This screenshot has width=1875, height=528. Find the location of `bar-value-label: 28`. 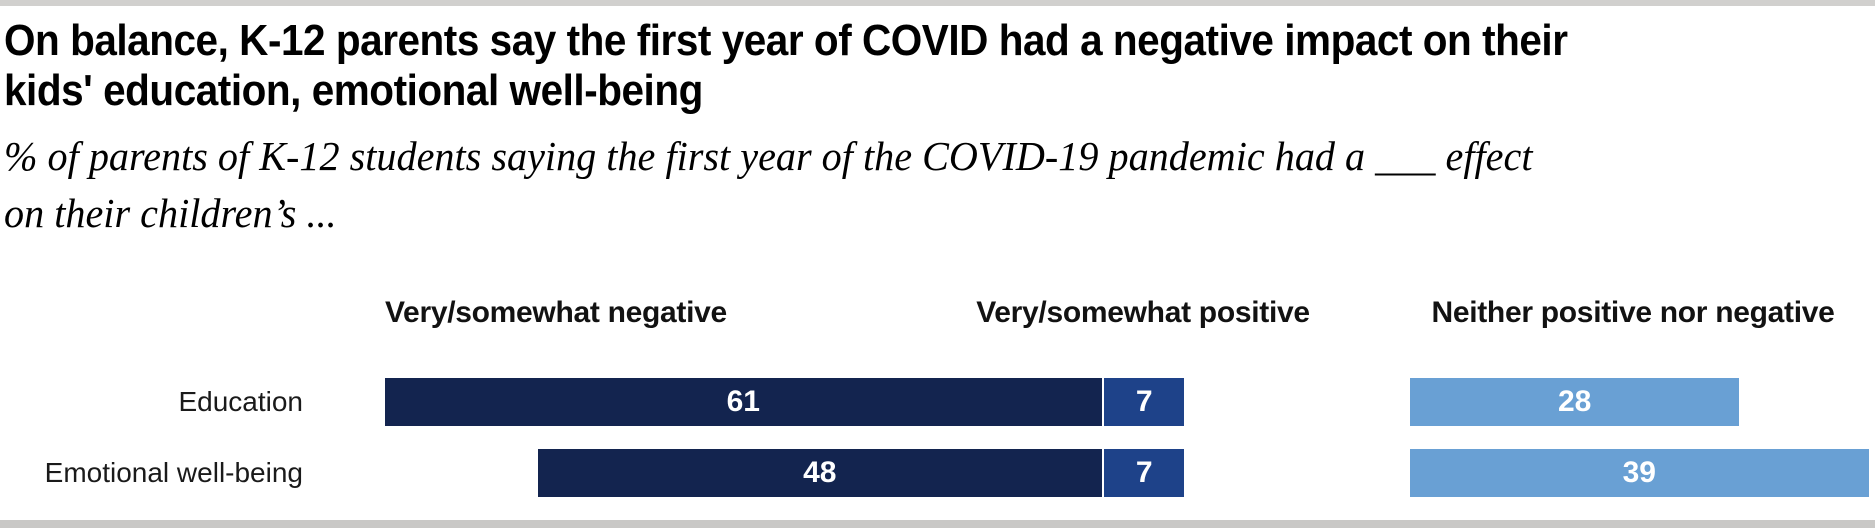

bar-value-label: 28 is located at coordinates (1574, 401).